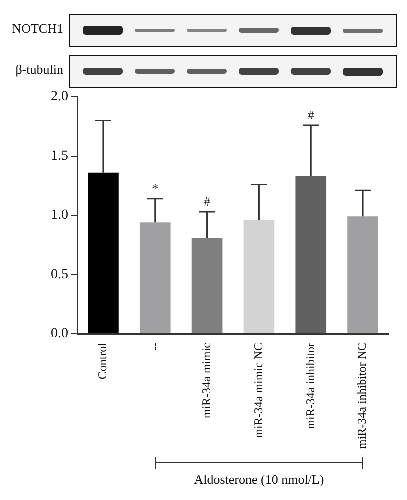  I want to click on y-tick-label: 0.5, so click(59, 274).